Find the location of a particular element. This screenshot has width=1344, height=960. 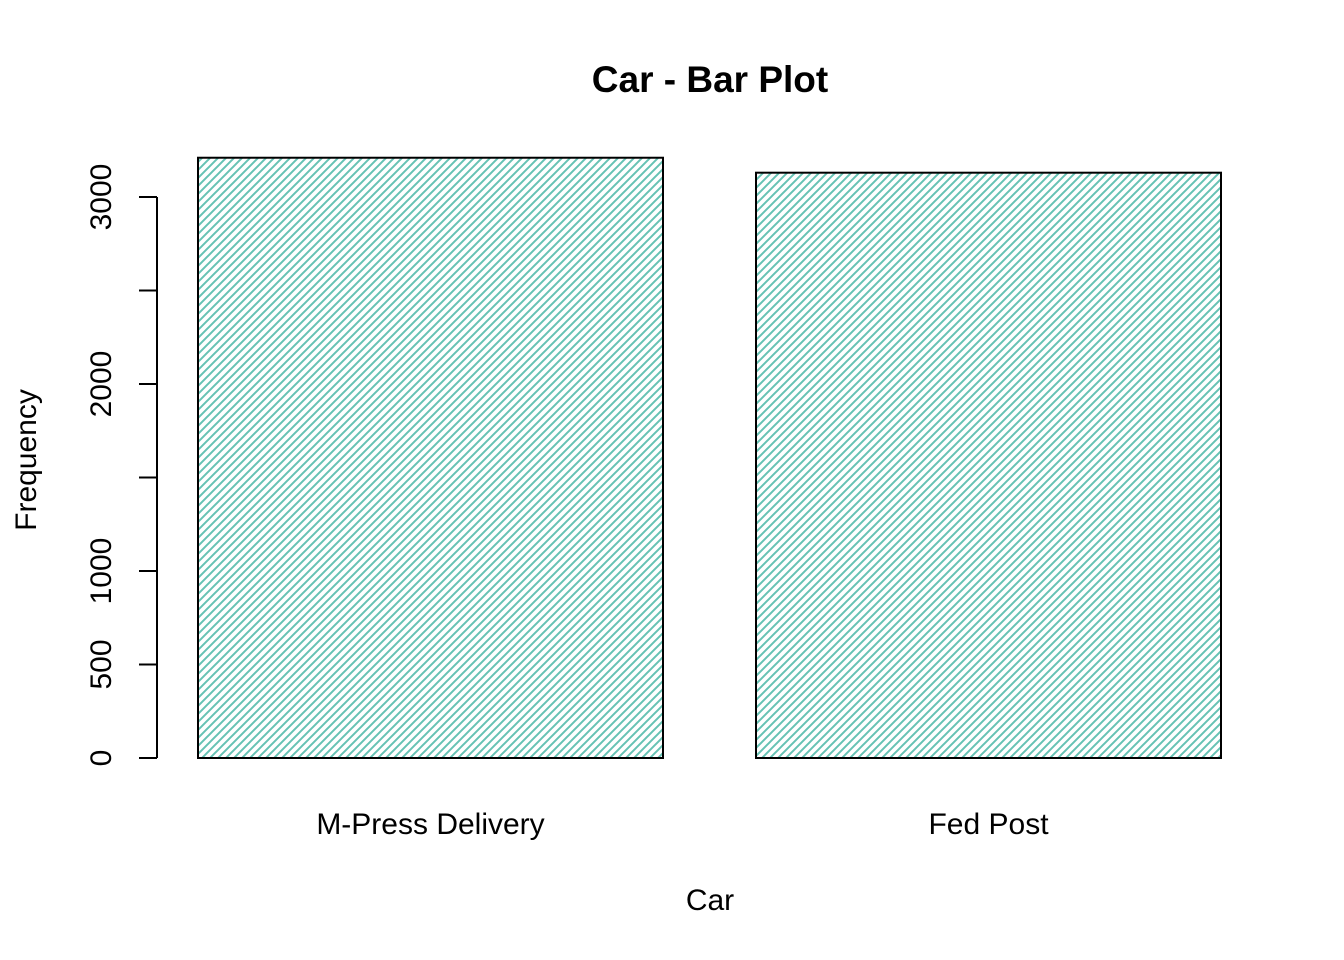

x-tick-label: Fed Post is located at coordinates (988, 824).